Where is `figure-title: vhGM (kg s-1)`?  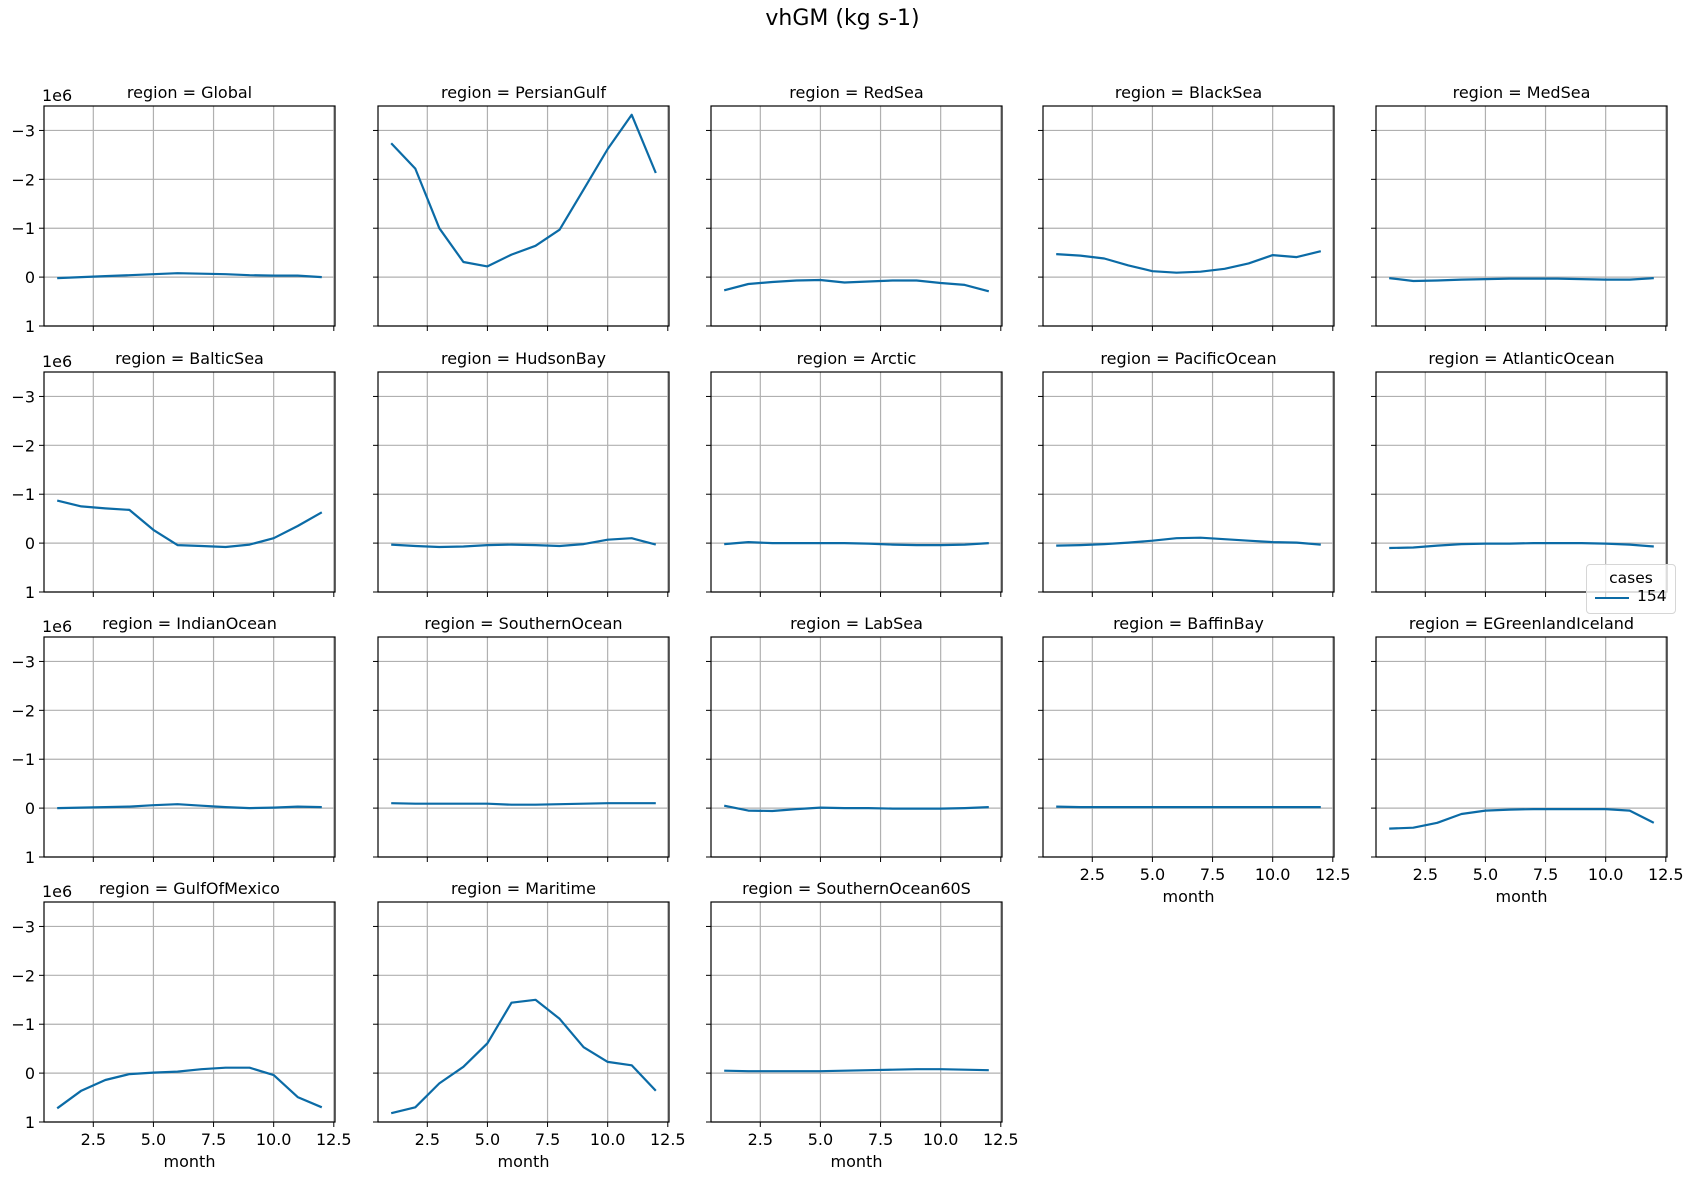
figure-title: vhGM (kg s-1) is located at coordinates (842, 18).